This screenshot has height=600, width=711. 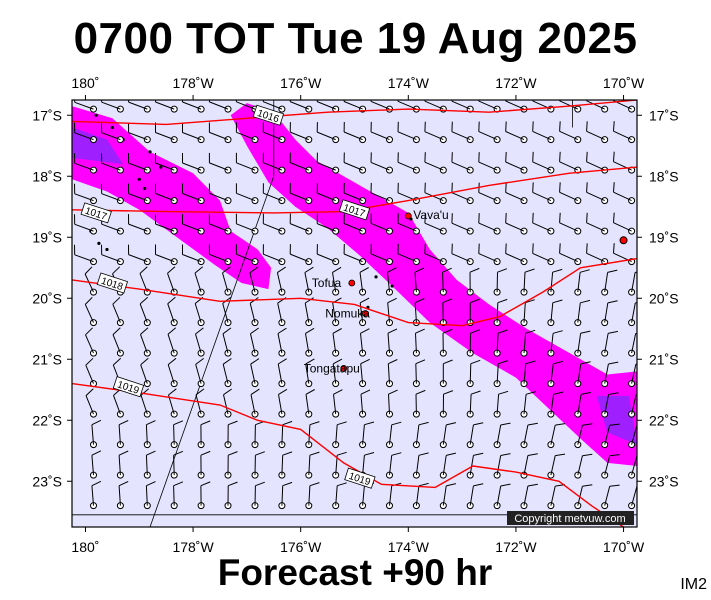 I want to click on island-marker, so click(x=623, y=240).